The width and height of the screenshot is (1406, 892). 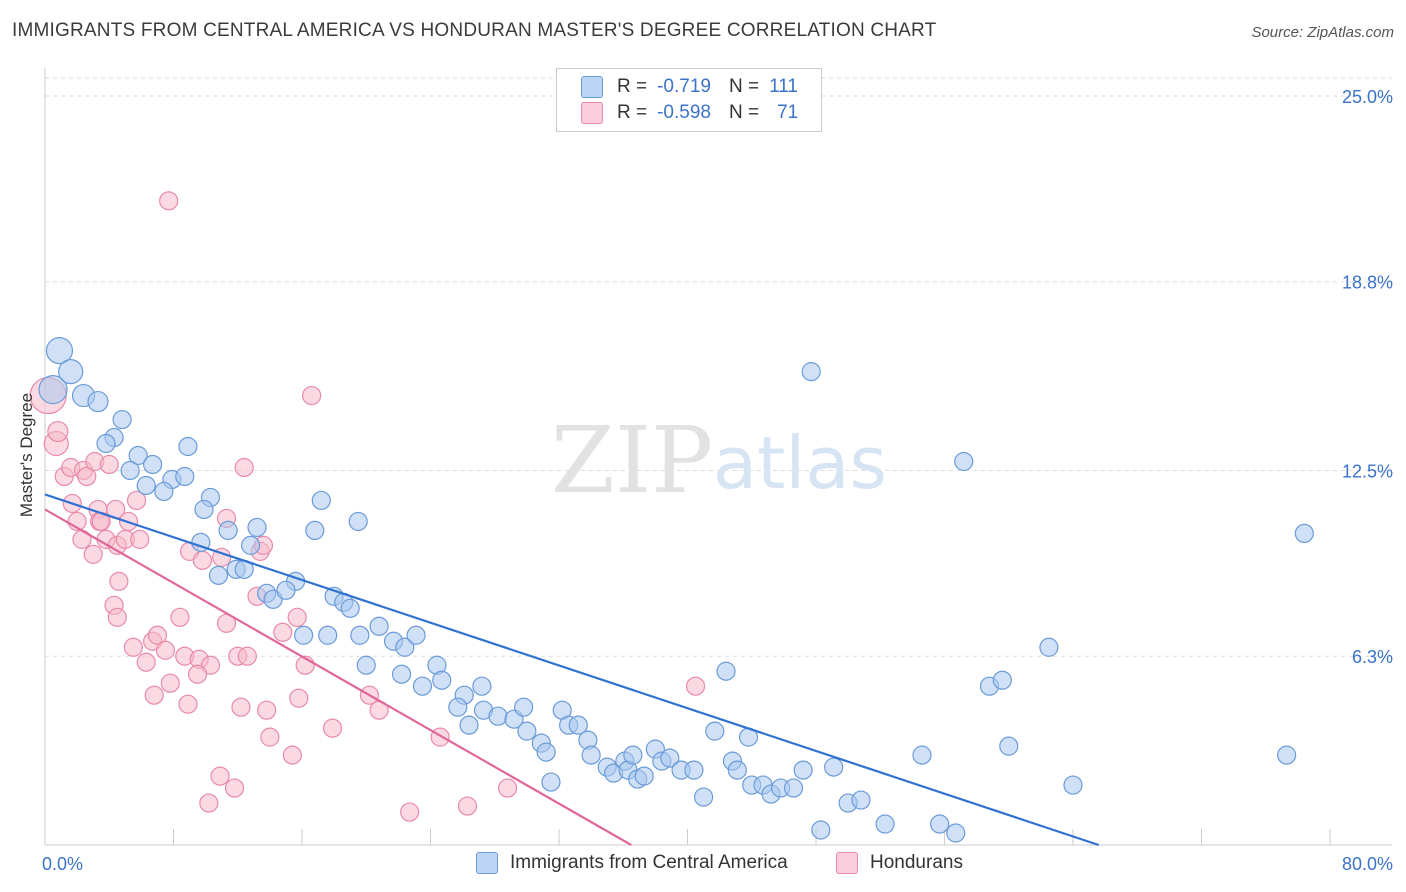 I want to click on x-tick-label-min: 0.0%, so click(x=62, y=864).